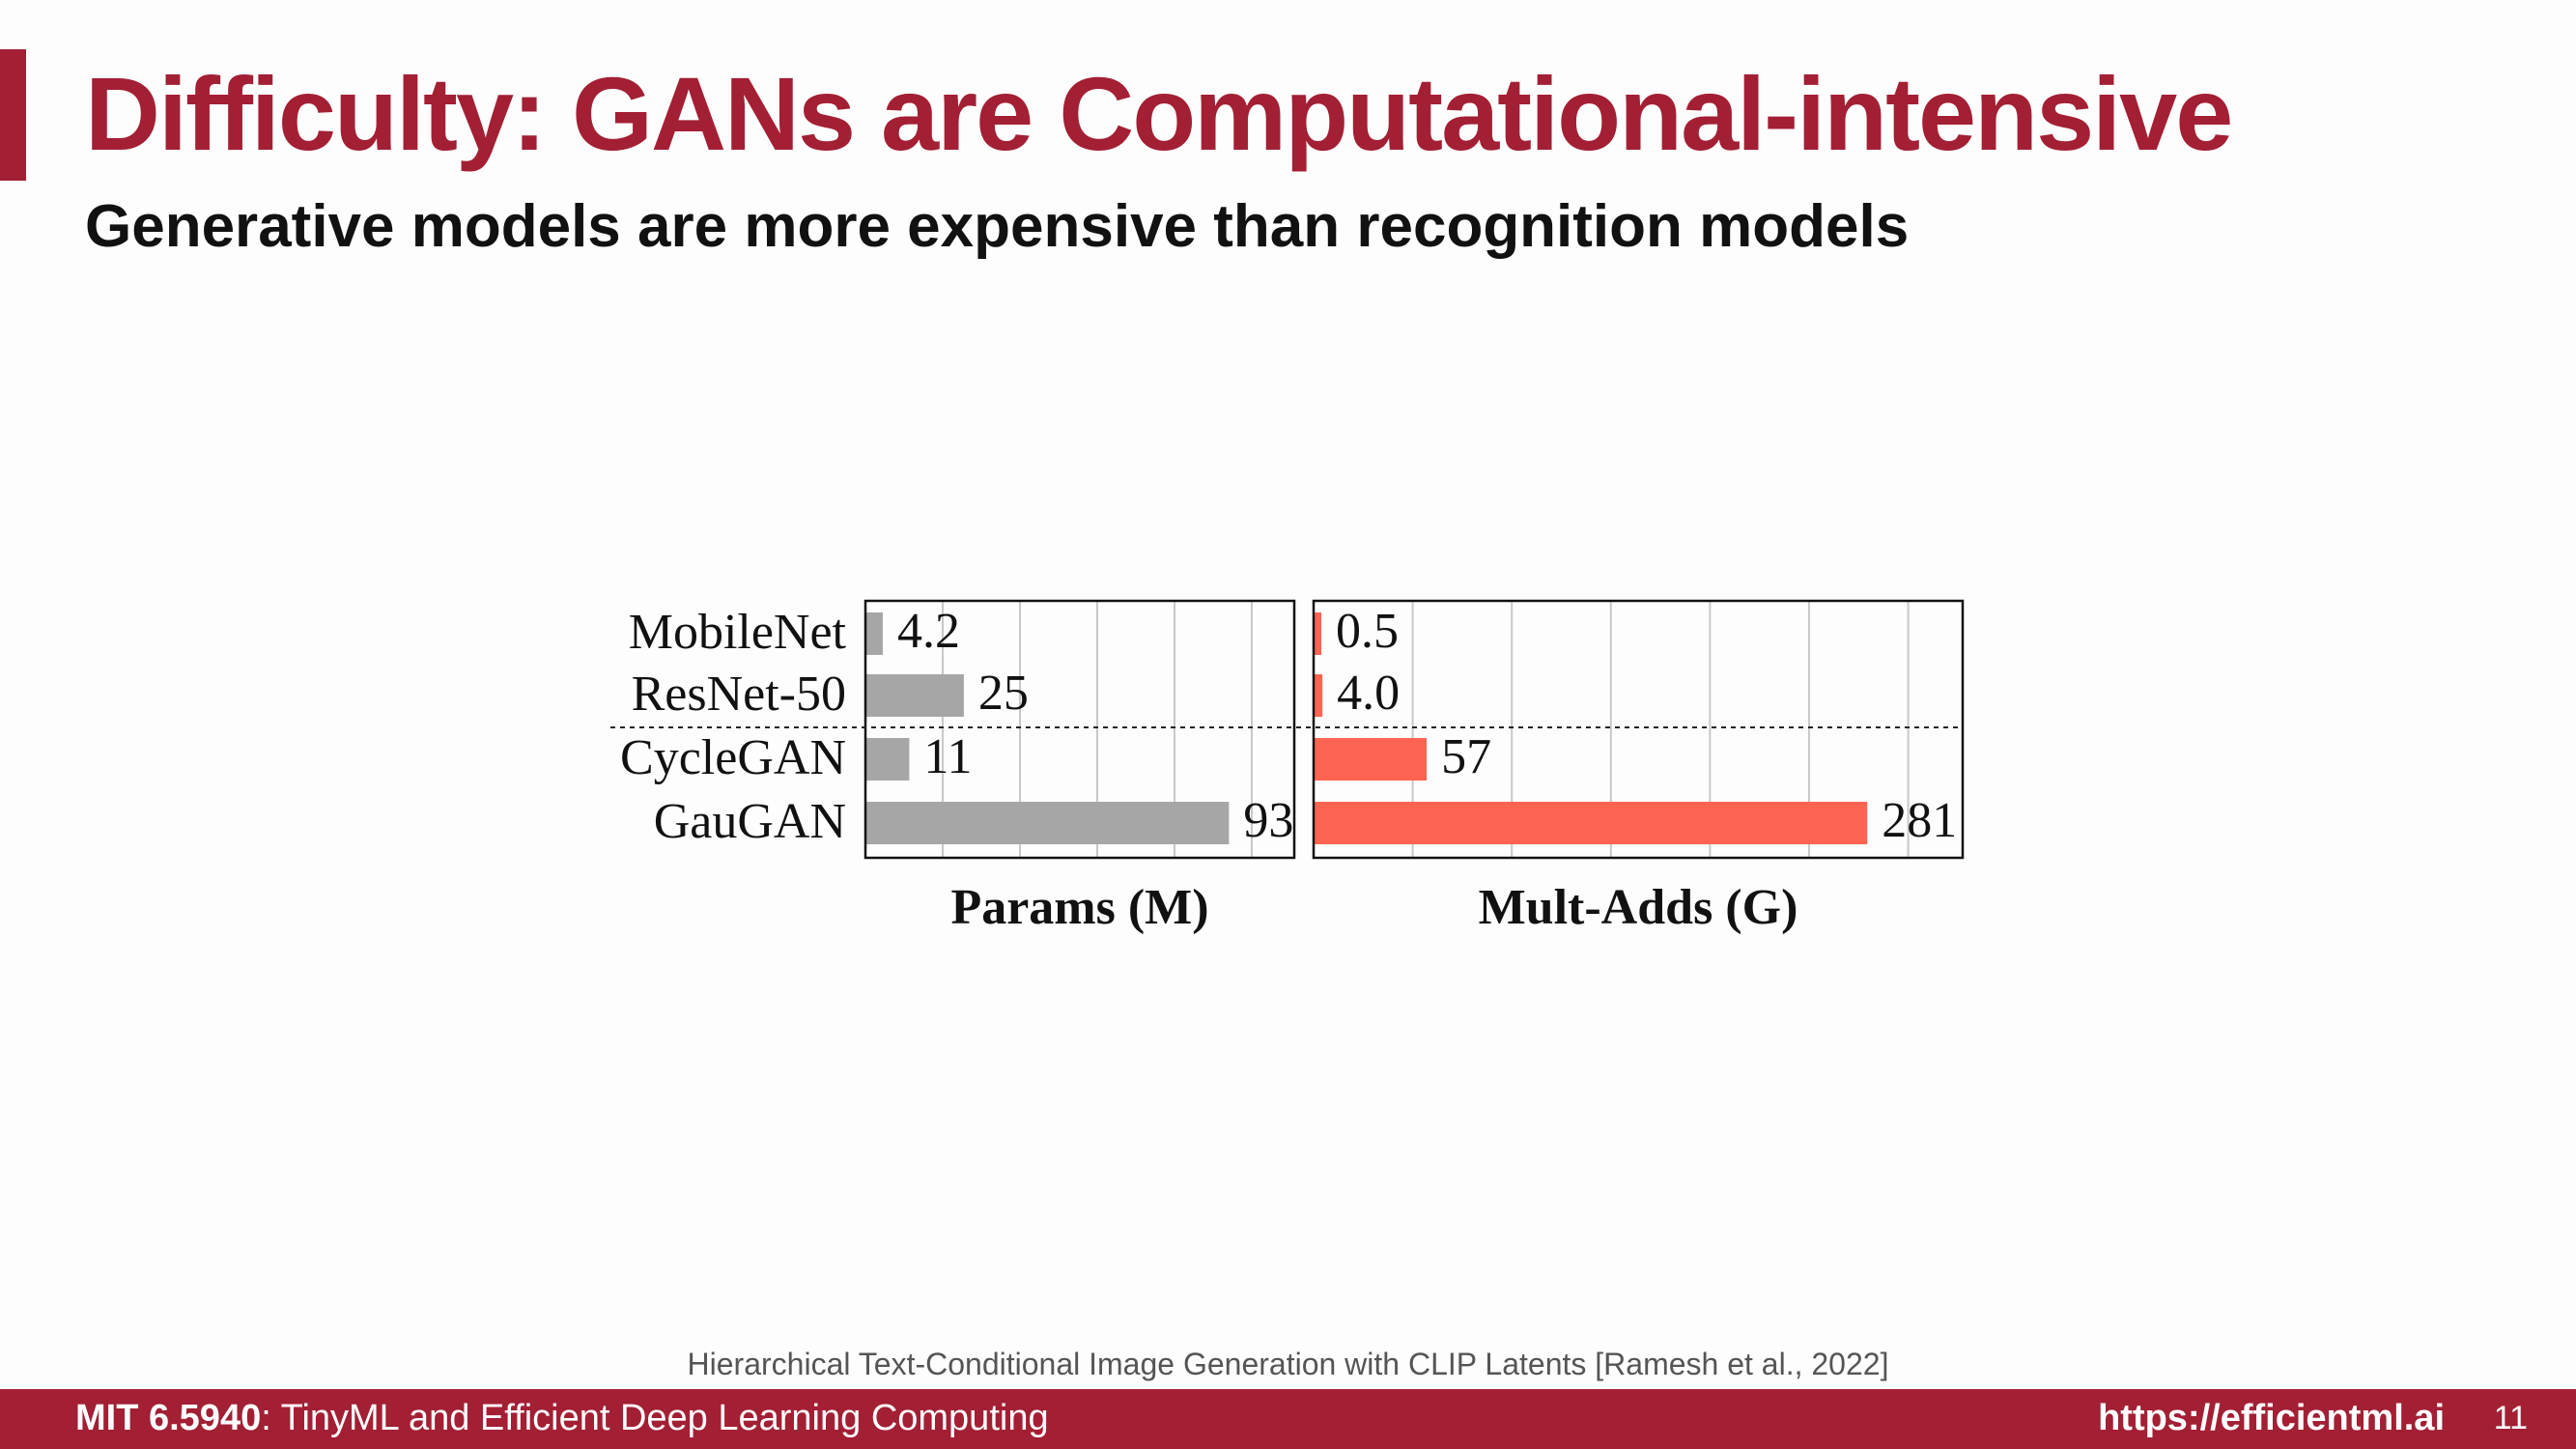 This screenshot has width=2576, height=1449. What do you see at coordinates (1591, 823) in the screenshot?
I see `multadds-bar-gaugan` at bounding box center [1591, 823].